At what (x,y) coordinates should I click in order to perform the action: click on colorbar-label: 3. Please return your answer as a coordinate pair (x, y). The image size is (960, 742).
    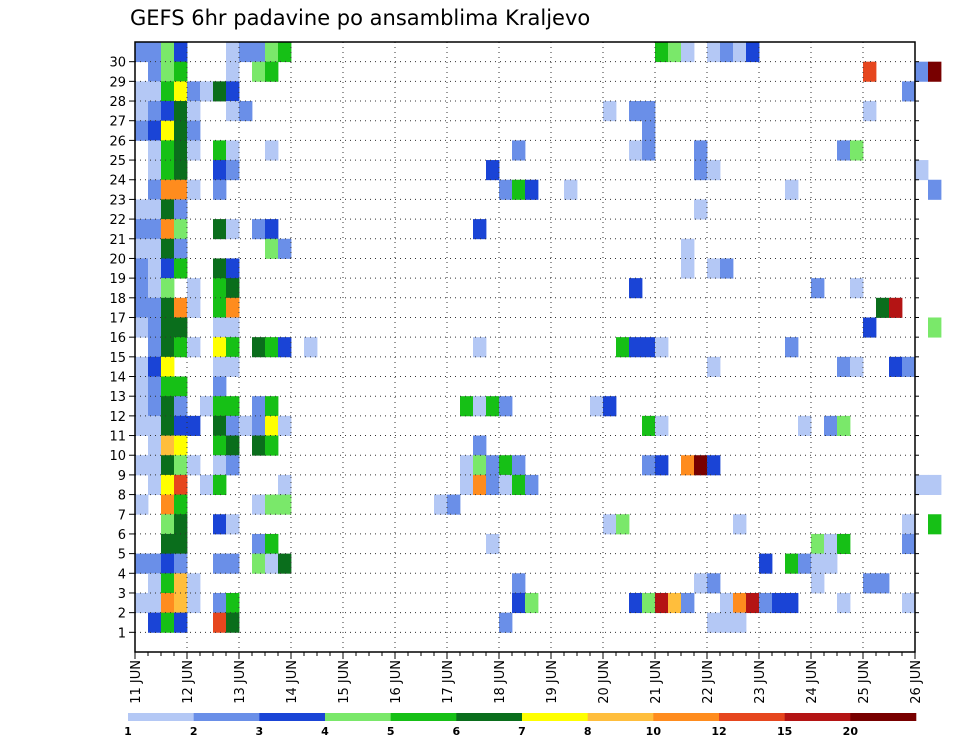
    Looking at the image, I should click on (260, 731).